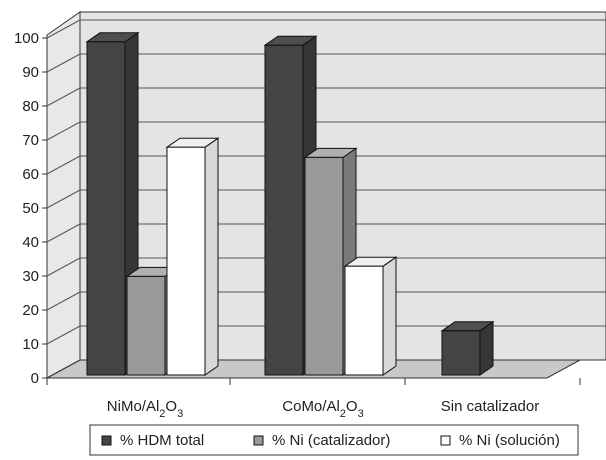 This screenshot has height=460, width=606. I want to click on y-tick-label: 80, so click(30, 106).